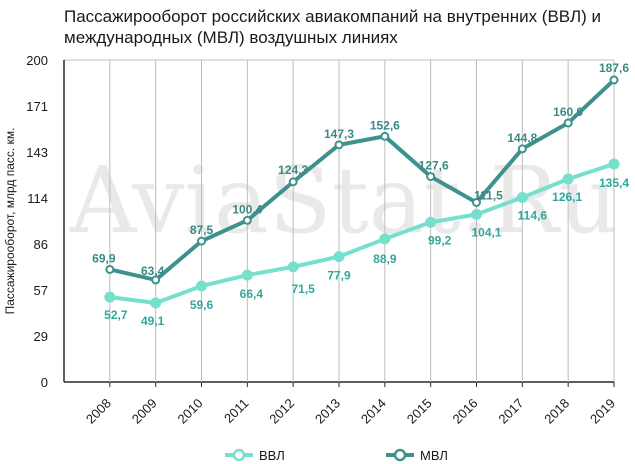 The image size is (635, 464). I want to click on data-label: 63,4, so click(153, 271).